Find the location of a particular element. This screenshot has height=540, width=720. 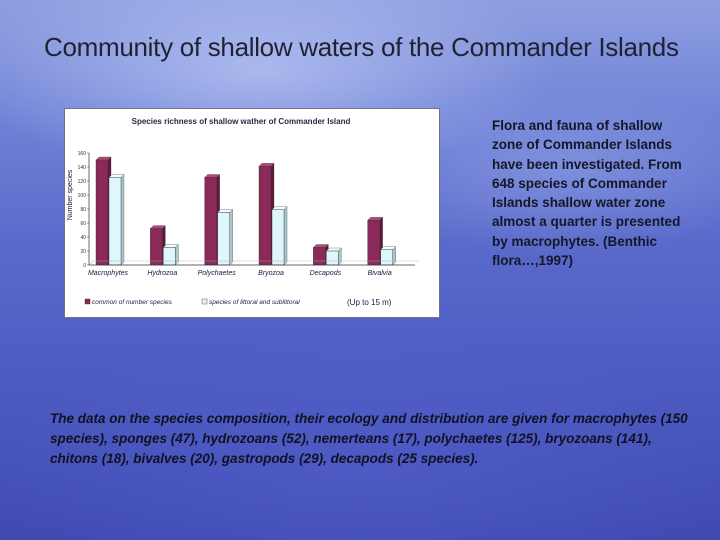

y-ticks: 0 20 40 60 80 100 120 140 160 is located at coordinates (83, 210).